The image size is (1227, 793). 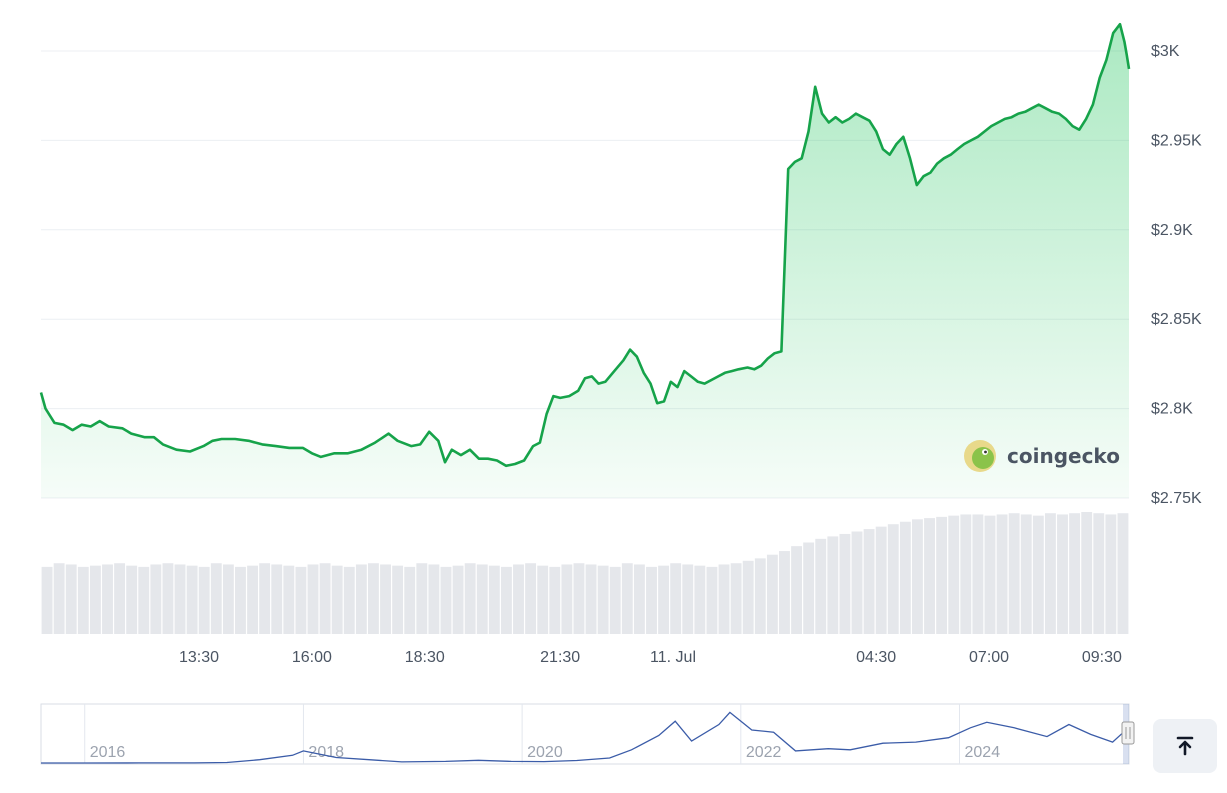 What do you see at coordinates (989, 657) in the screenshot?
I see `x-tick-label: 07:00` at bounding box center [989, 657].